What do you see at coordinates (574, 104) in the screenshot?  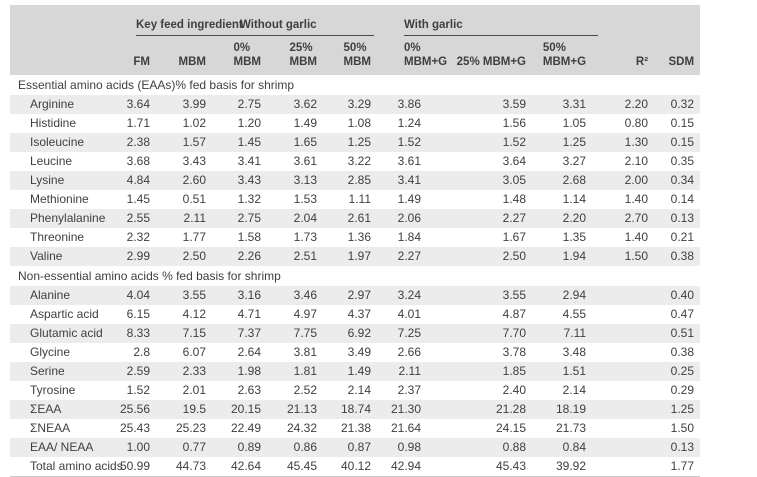 I see `value-cell: 3.31` at bounding box center [574, 104].